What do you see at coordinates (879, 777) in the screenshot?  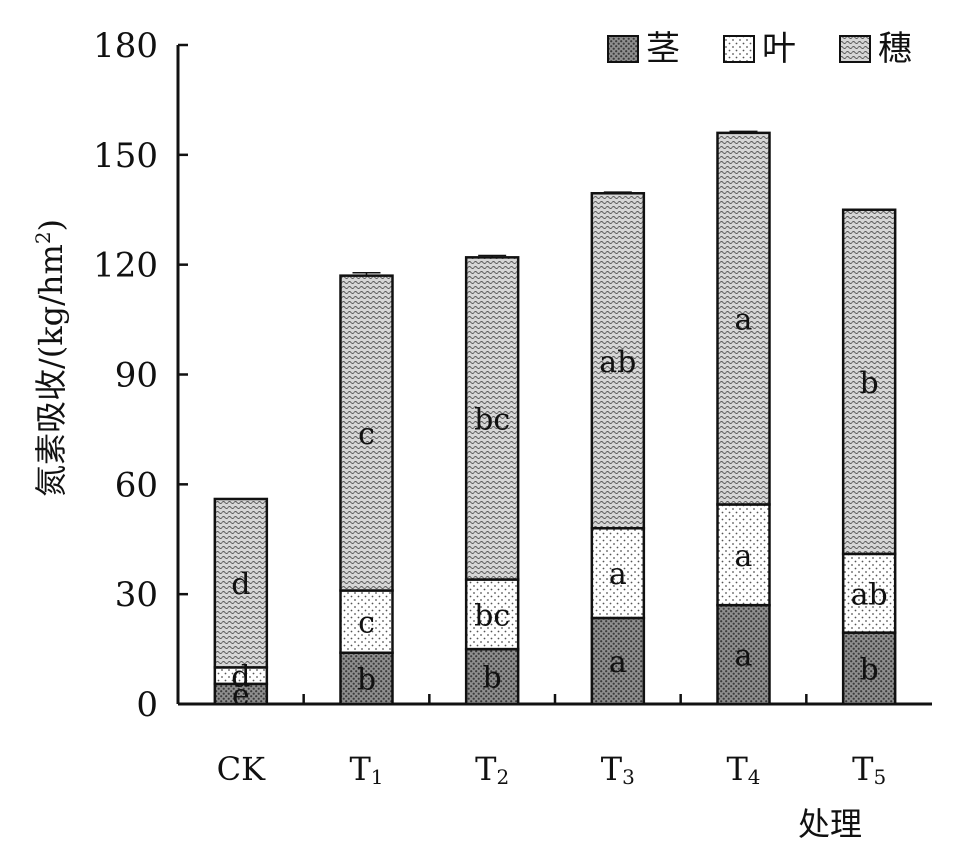 I see `category-label-sub: 5` at bounding box center [879, 777].